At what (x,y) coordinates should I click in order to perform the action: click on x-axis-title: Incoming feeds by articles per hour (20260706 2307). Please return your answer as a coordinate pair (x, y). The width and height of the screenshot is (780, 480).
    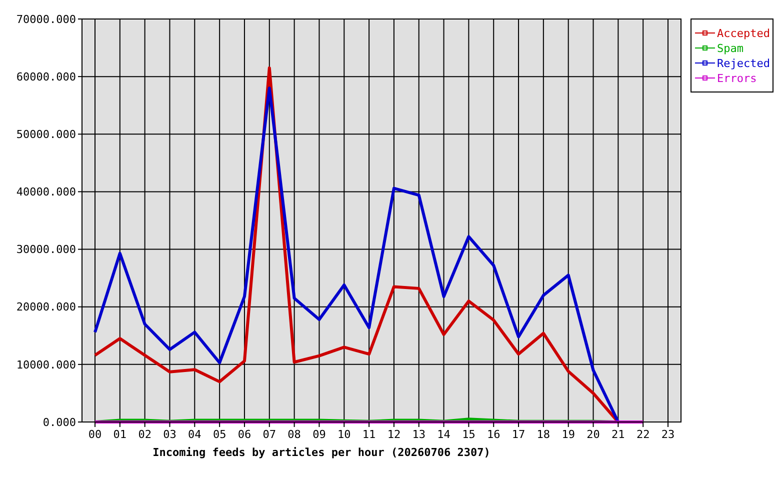
    Looking at the image, I should click on (321, 452).